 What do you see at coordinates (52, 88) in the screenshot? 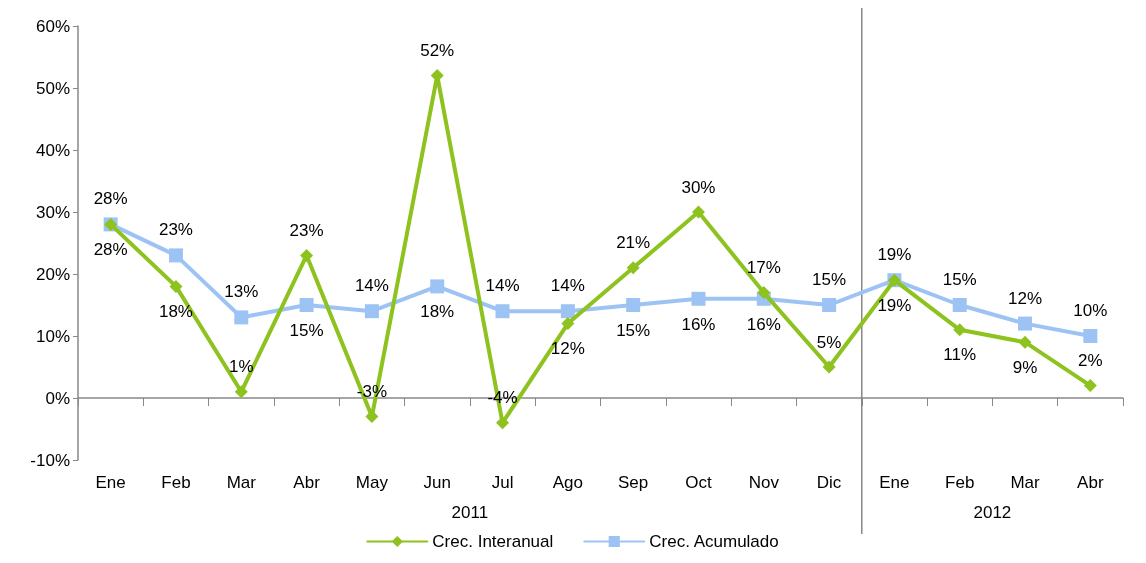
I see `y-tick-label: 50%` at bounding box center [52, 88].